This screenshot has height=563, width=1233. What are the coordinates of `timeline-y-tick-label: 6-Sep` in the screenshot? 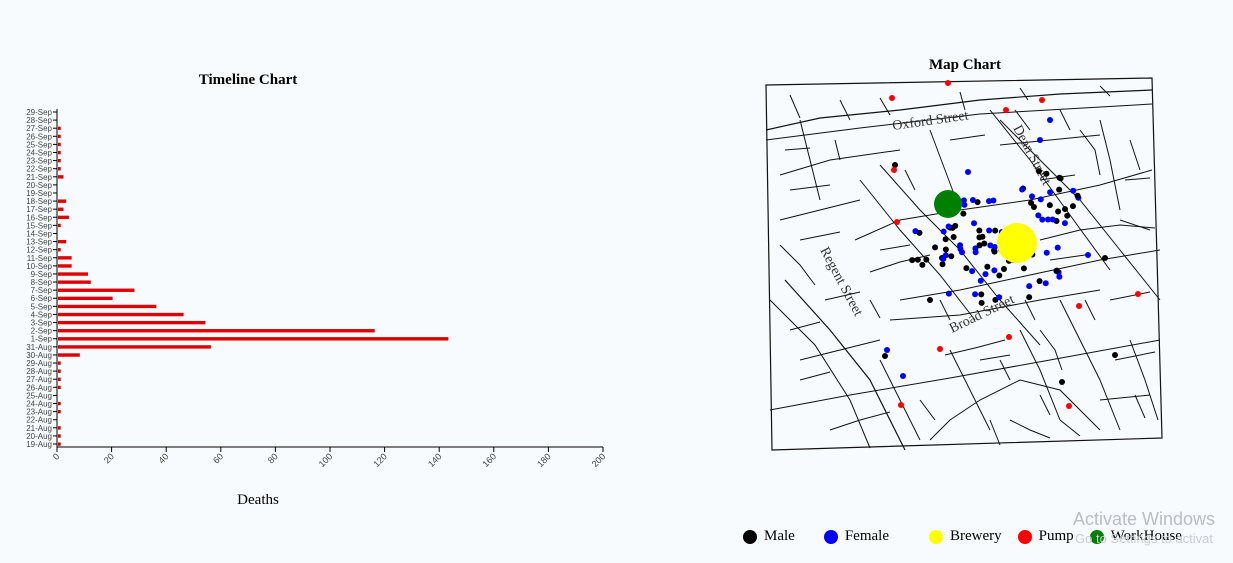 It's located at (42, 298).